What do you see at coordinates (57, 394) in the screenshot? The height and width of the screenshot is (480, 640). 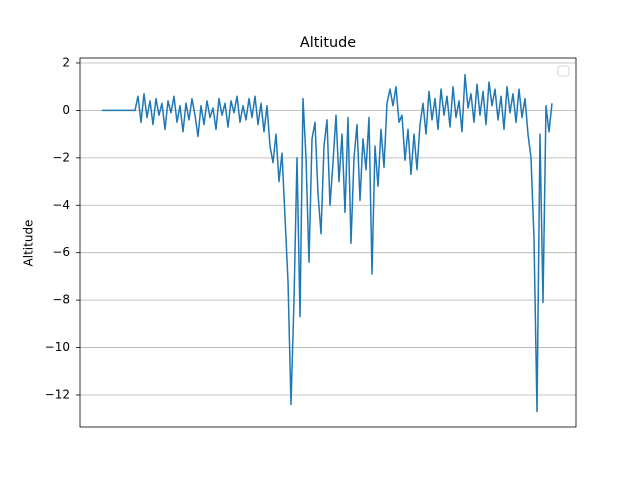 I see `y-tick-label: −12` at bounding box center [57, 394].